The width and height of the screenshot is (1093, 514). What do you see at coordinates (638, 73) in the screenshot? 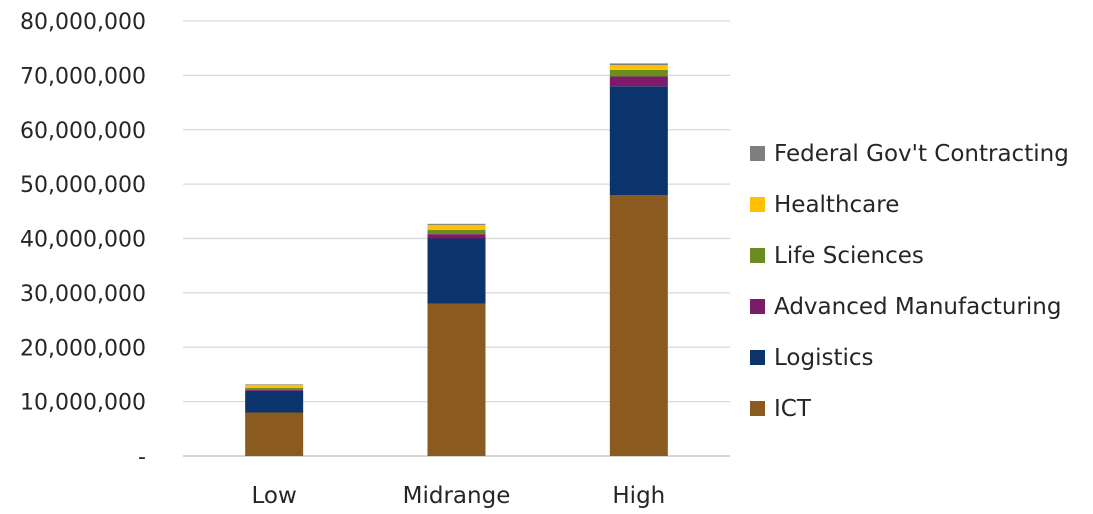
I see `bar-segment-life-sciences-high` at bounding box center [638, 73].